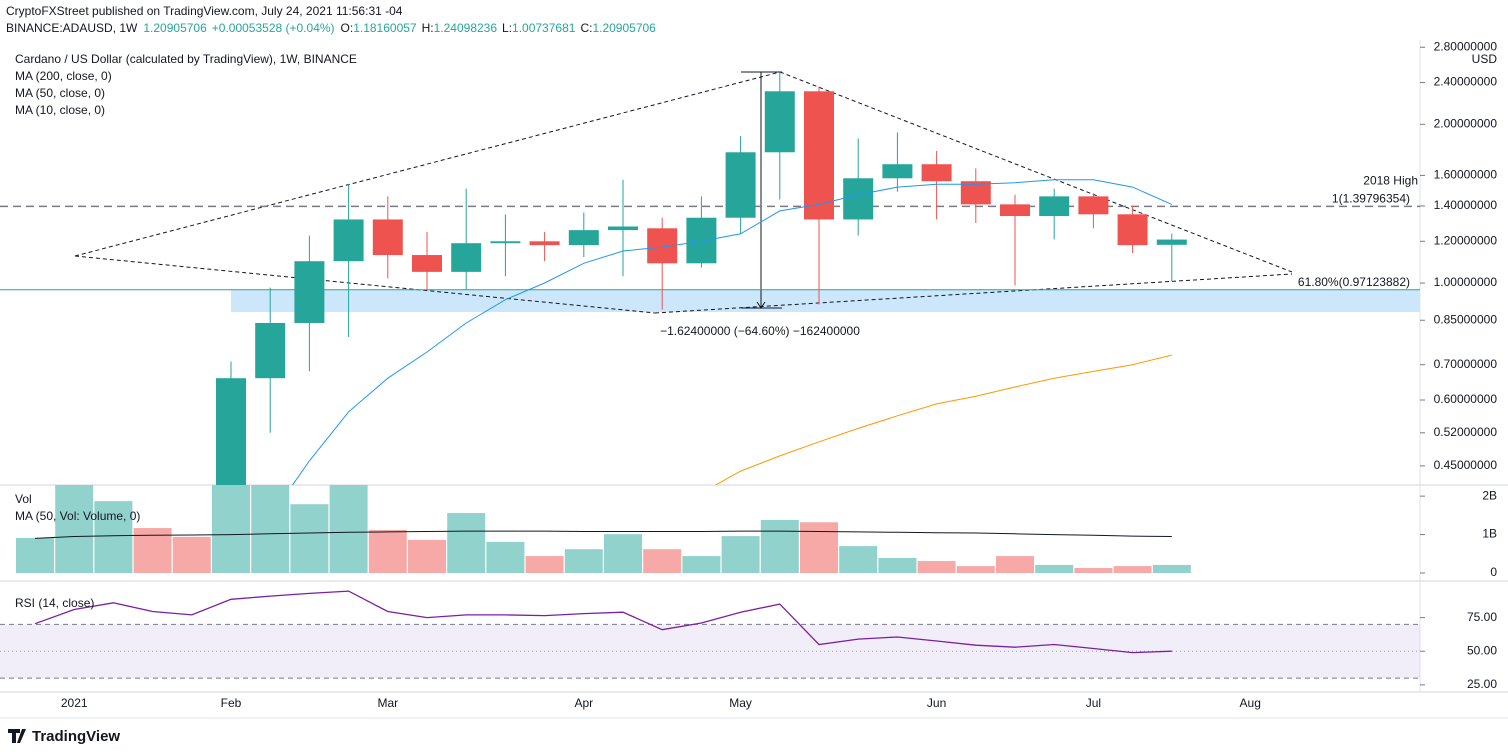  Describe the element at coordinates (1093, 703) in the screenshot. I see `x-tick-label: Jul` at that location.